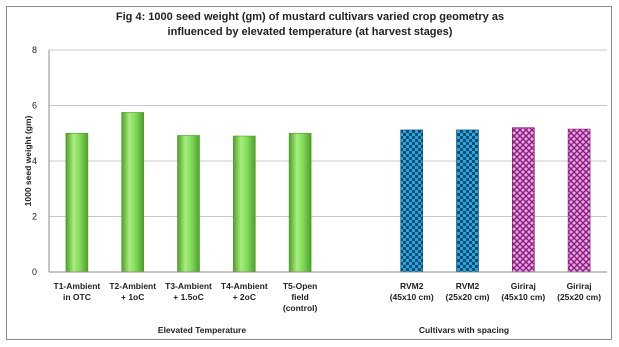 The height and width of the screenshot is (347, 619). What do you see at coordinates (244, 297) in the screenshot?
I see `category-label: + 2oC` at bounding box center [244, 297].